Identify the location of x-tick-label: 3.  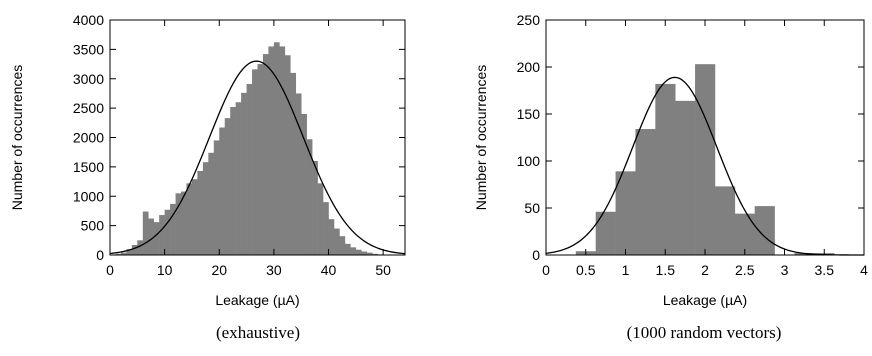
(785, 270).